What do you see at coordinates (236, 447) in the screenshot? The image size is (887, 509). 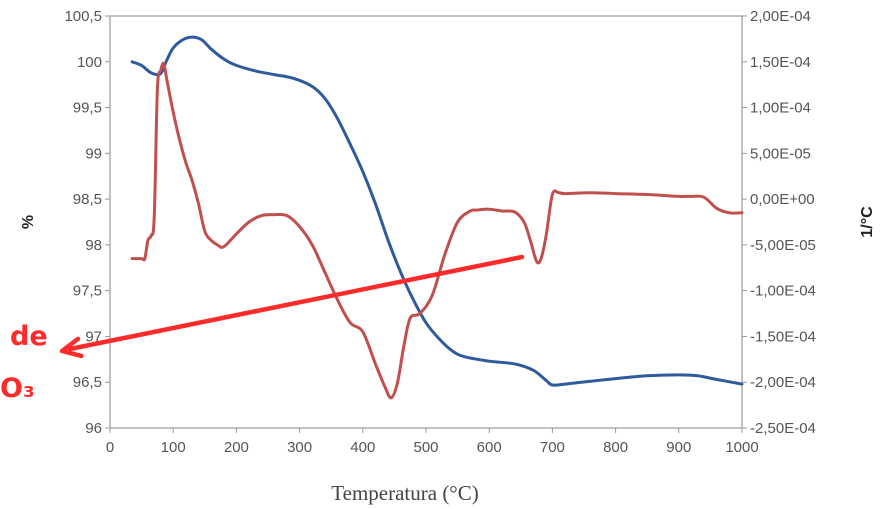 I see `x-tick-label: 200` at bounding box center [236, 447].